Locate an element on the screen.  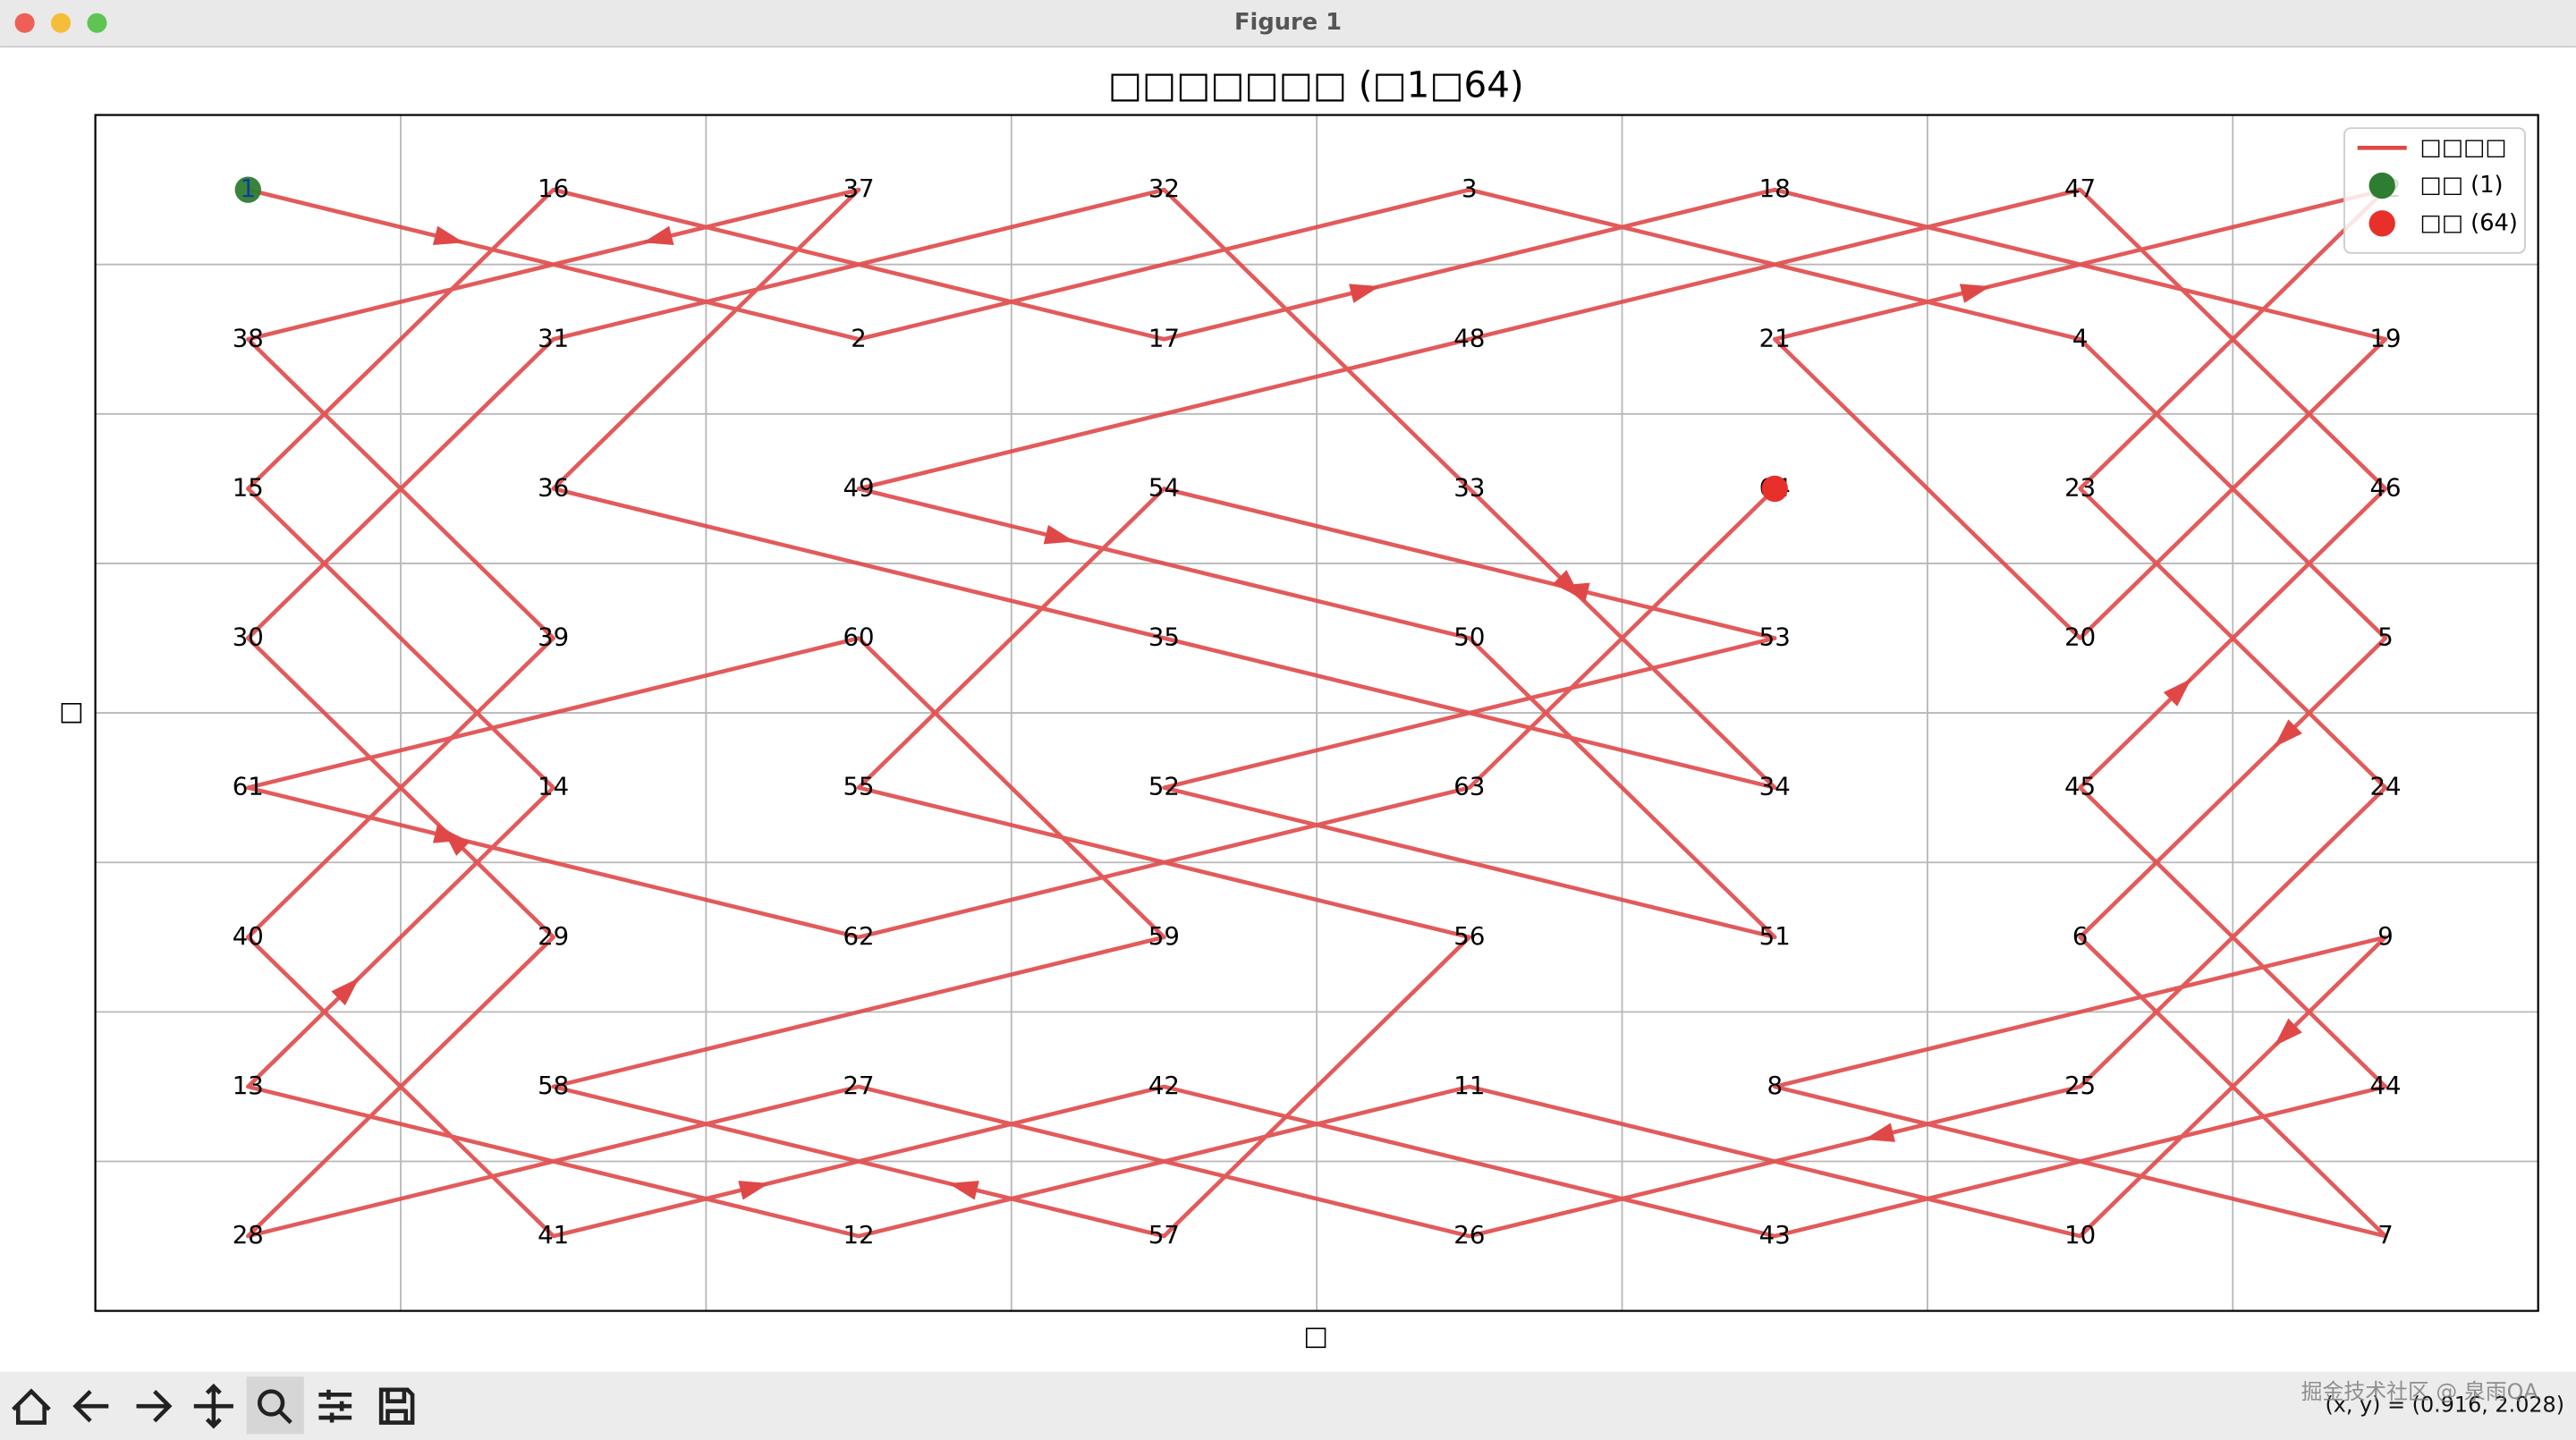
step-label: 52 is located at coordinates (1164, 787).